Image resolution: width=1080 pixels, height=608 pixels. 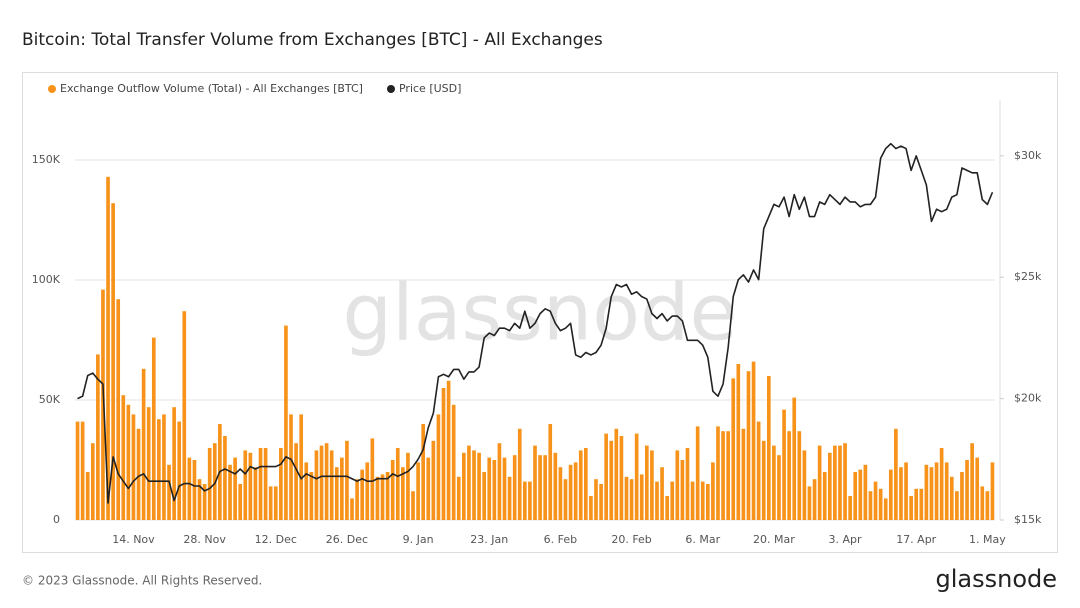 What do you see at coordinates (702, 539) in the screenshot?
I see `x-tick-label: 6. Mar` at bounding box center [702, 539].